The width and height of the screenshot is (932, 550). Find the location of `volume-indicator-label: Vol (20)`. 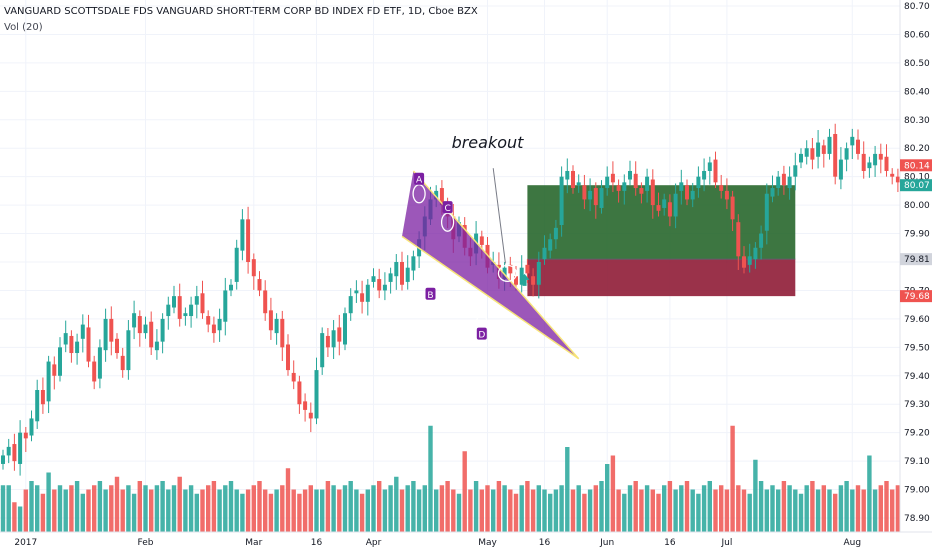

volume-indicator-label: Vol (20) is located at coordinates (23, 27).